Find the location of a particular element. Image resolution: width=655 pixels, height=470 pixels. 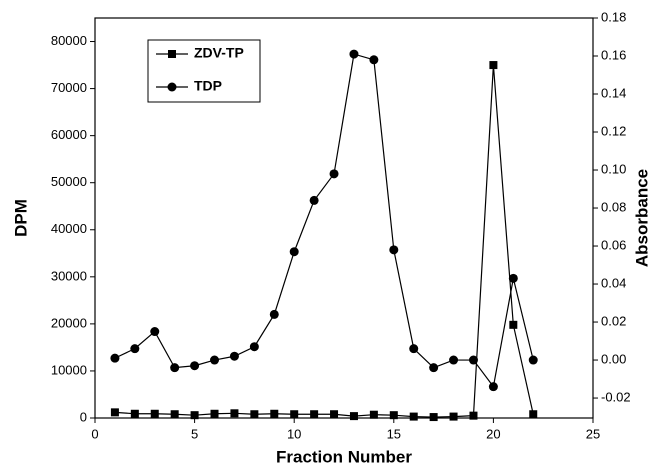

y2-axis-title: Absorbance is located at coordinates (641, 218).